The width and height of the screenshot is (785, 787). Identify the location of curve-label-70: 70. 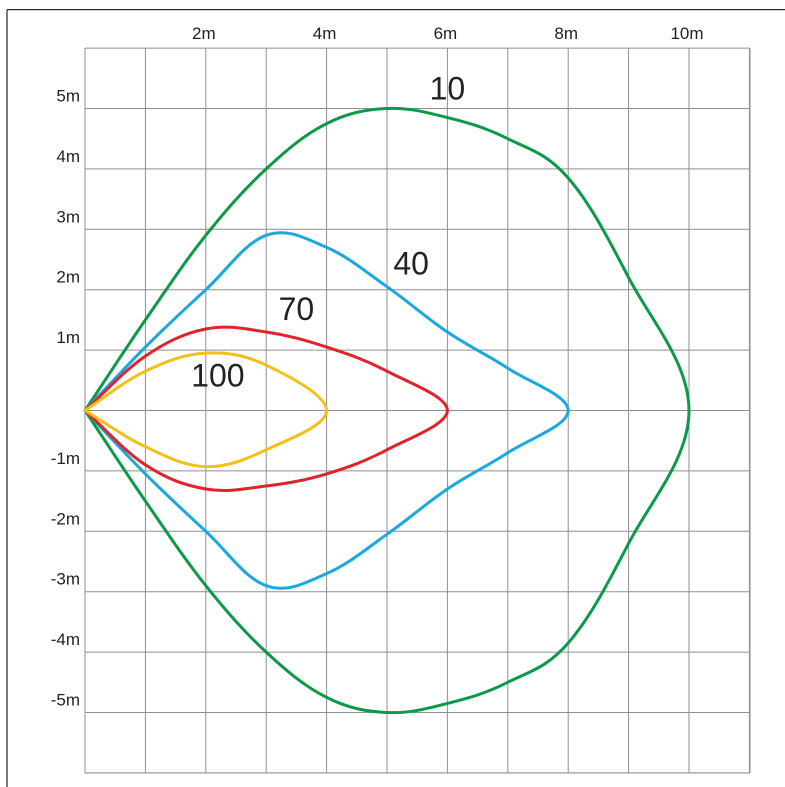
(297, 309).